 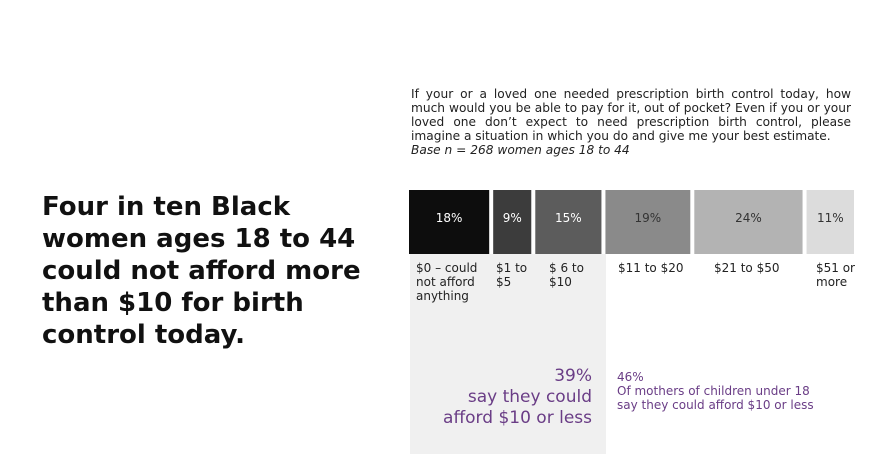 What do you see at coordinates (830, 218) in the screenshot?
I see `bar-value-label-5: 11%` at bounding box center [830, 218].